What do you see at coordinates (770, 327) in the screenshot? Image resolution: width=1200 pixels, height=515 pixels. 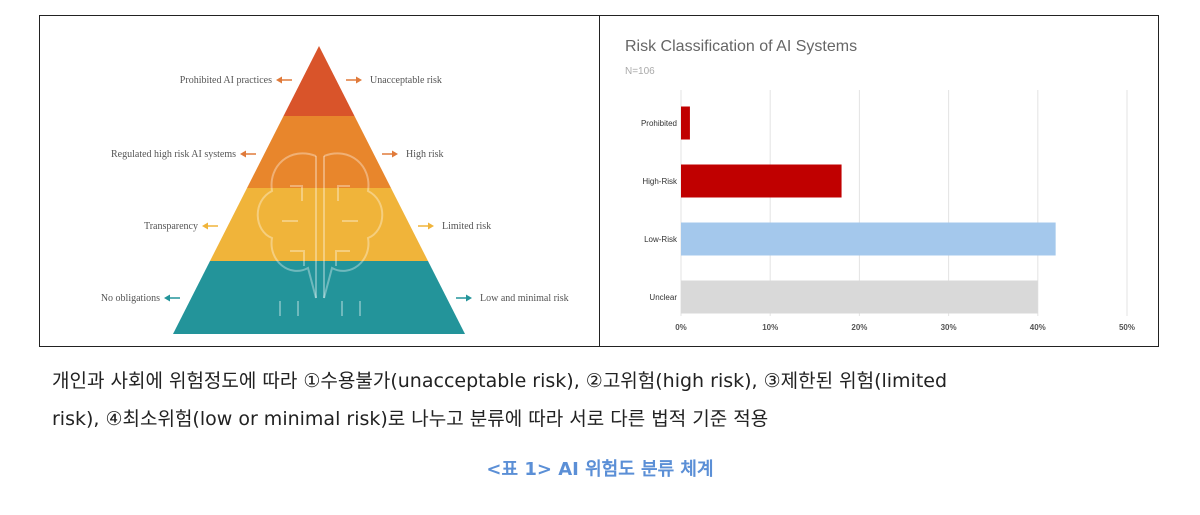 I see `x-tick-label-1: 10%` at bounding box center [770, 327].